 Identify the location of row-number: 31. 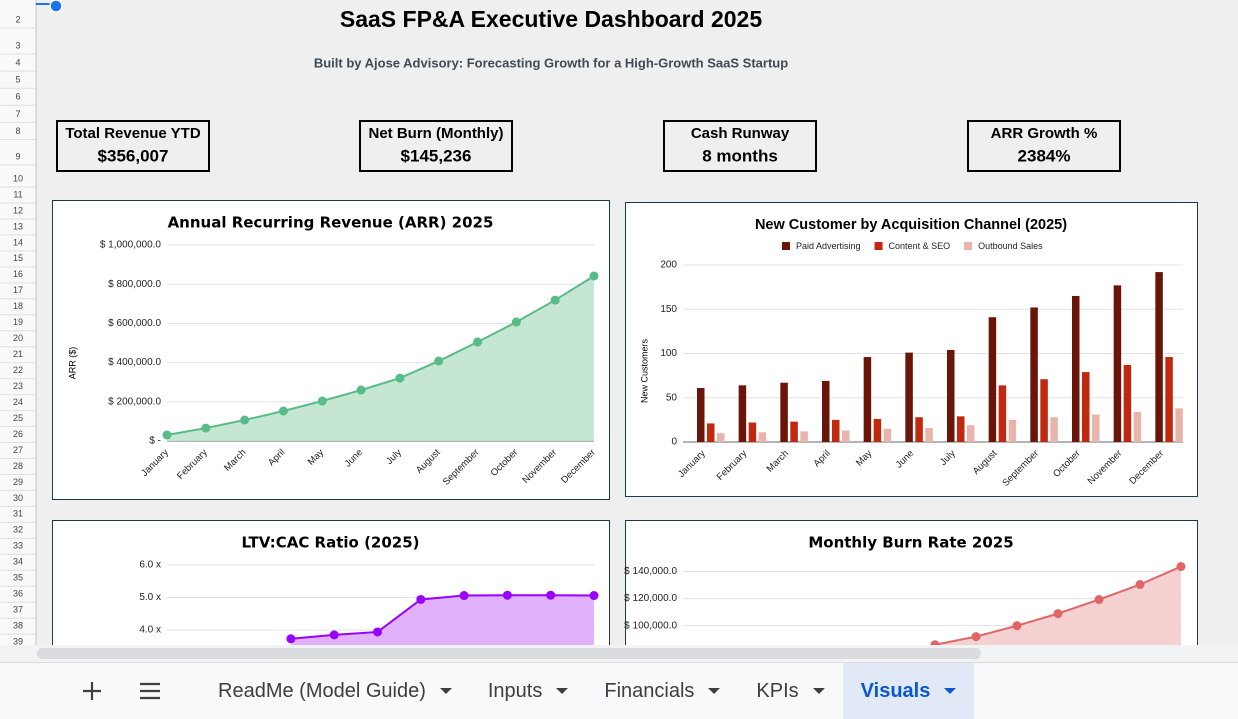
(18, 514).